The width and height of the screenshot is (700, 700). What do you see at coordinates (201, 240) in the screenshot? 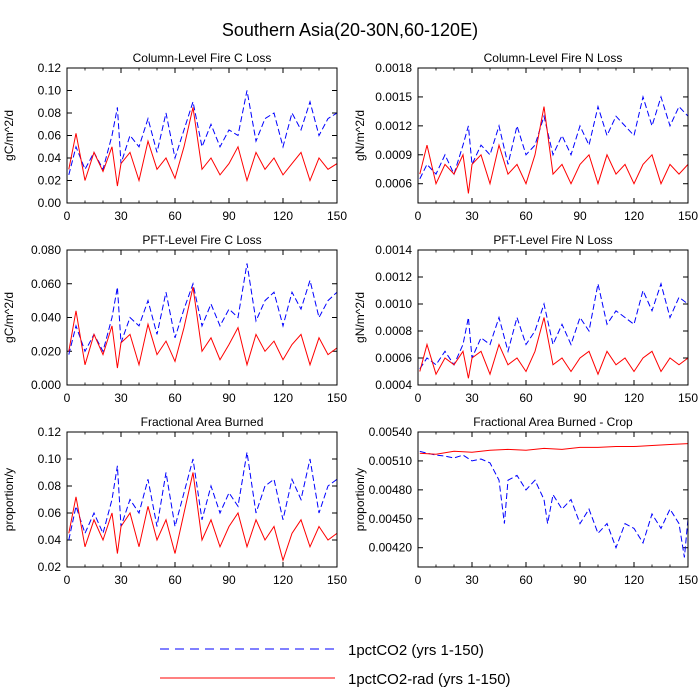
I see `panel-title: PFT-Level Fire C Loss` at bounding box center [201, 240].